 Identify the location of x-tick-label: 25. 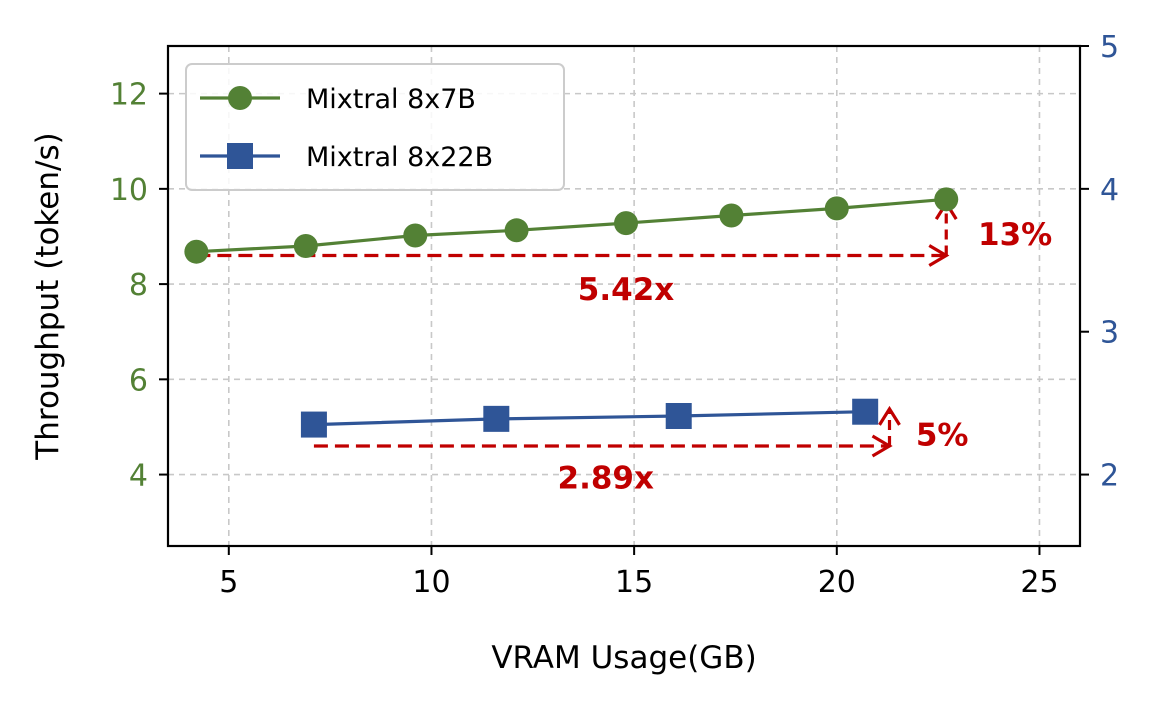
(1039, 582).